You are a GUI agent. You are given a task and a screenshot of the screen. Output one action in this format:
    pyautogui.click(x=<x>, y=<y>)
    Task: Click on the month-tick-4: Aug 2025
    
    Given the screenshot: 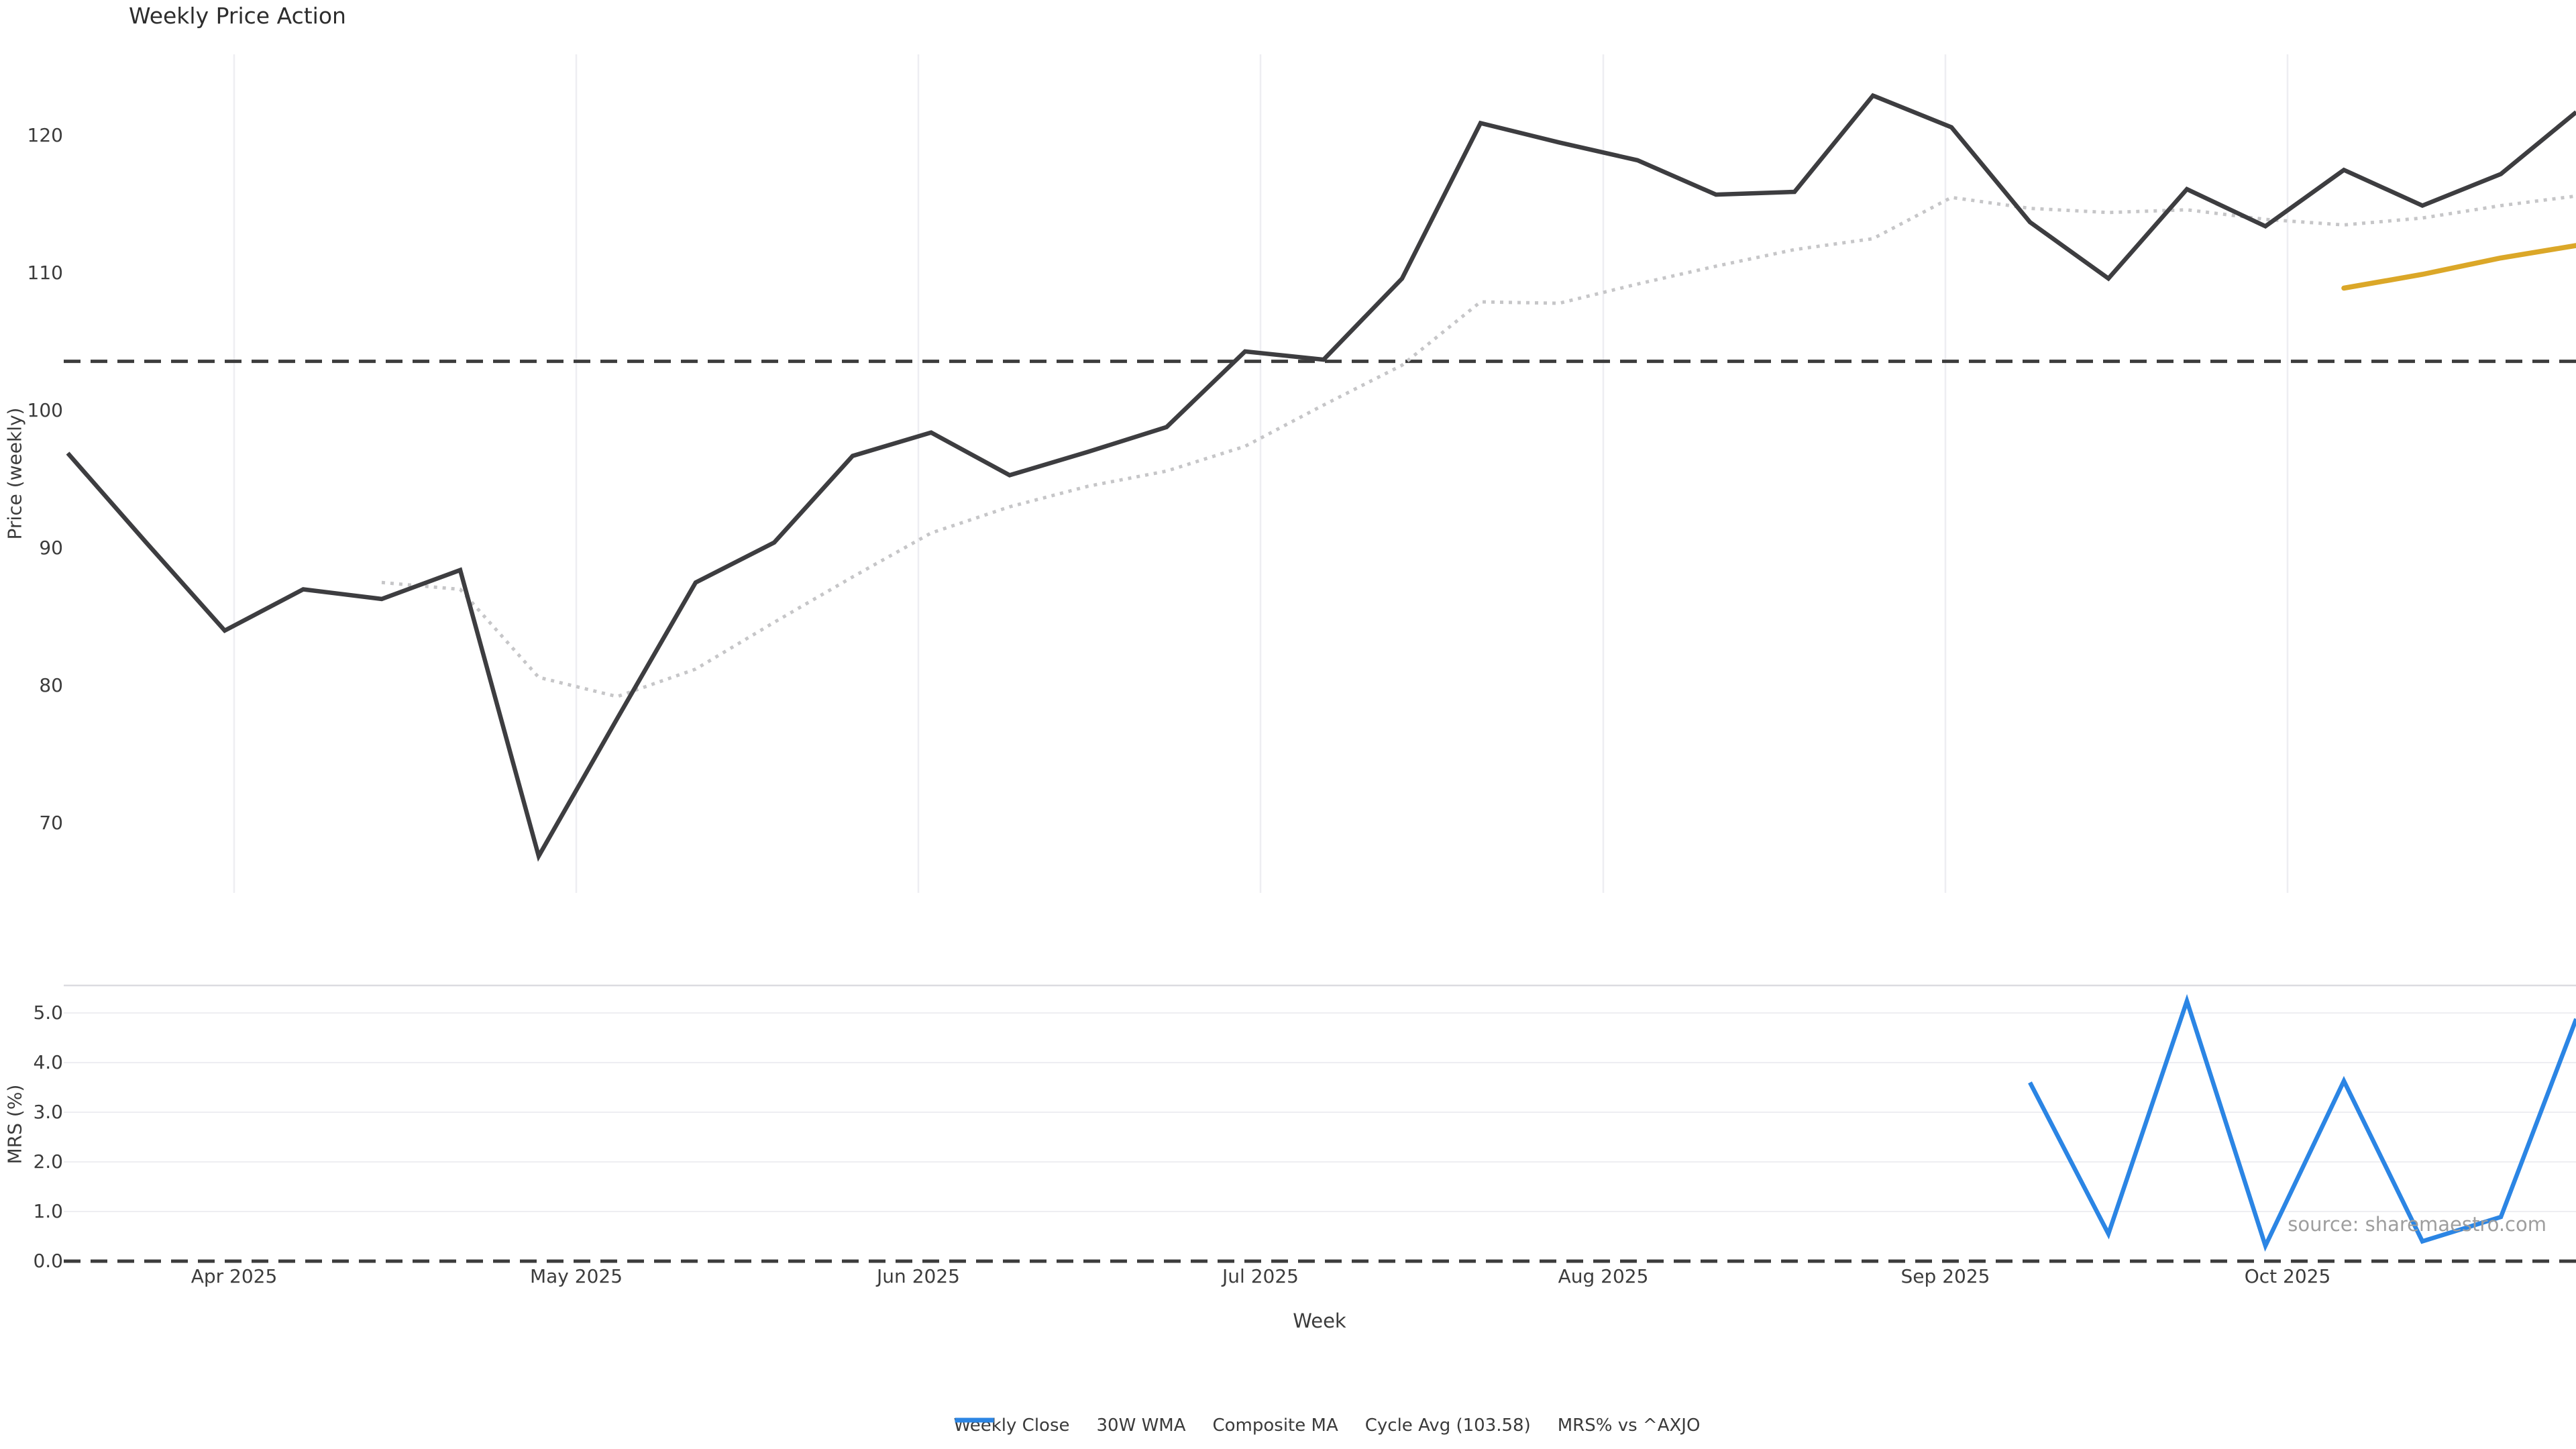 What is the action you would take?
    pyautogui.click(x=1603, y=1276)
    